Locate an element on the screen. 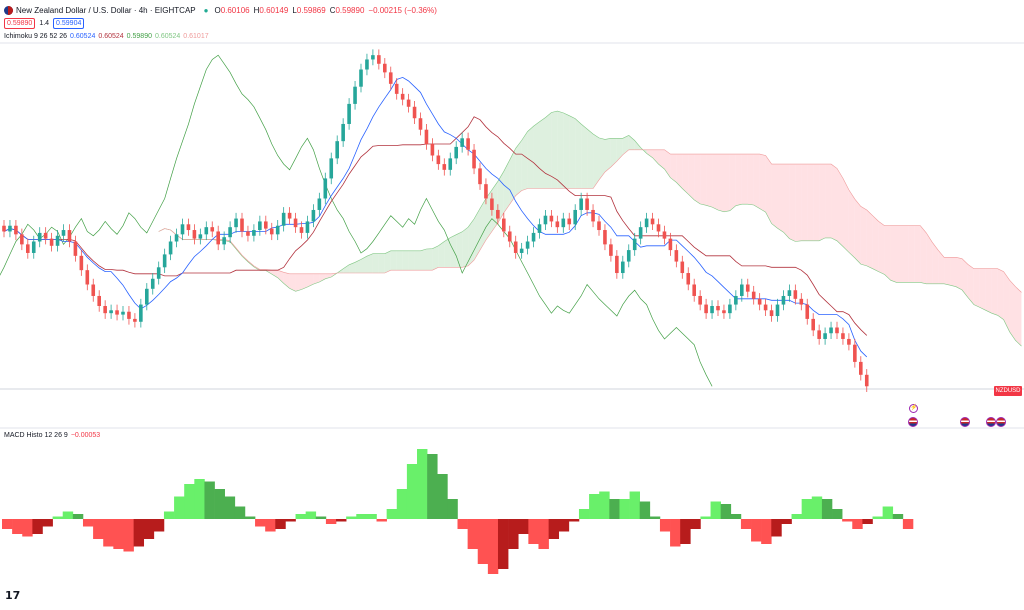  buy-price-button: 0.59904 is located at coordinates (69, 23).